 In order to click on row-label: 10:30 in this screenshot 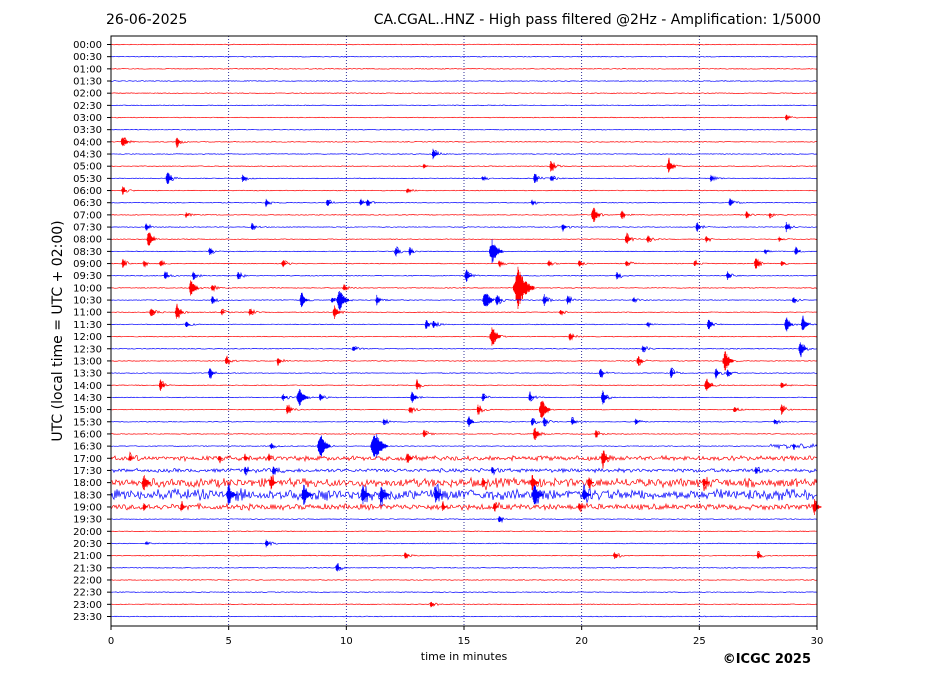, I will do `click(87, 301)`.